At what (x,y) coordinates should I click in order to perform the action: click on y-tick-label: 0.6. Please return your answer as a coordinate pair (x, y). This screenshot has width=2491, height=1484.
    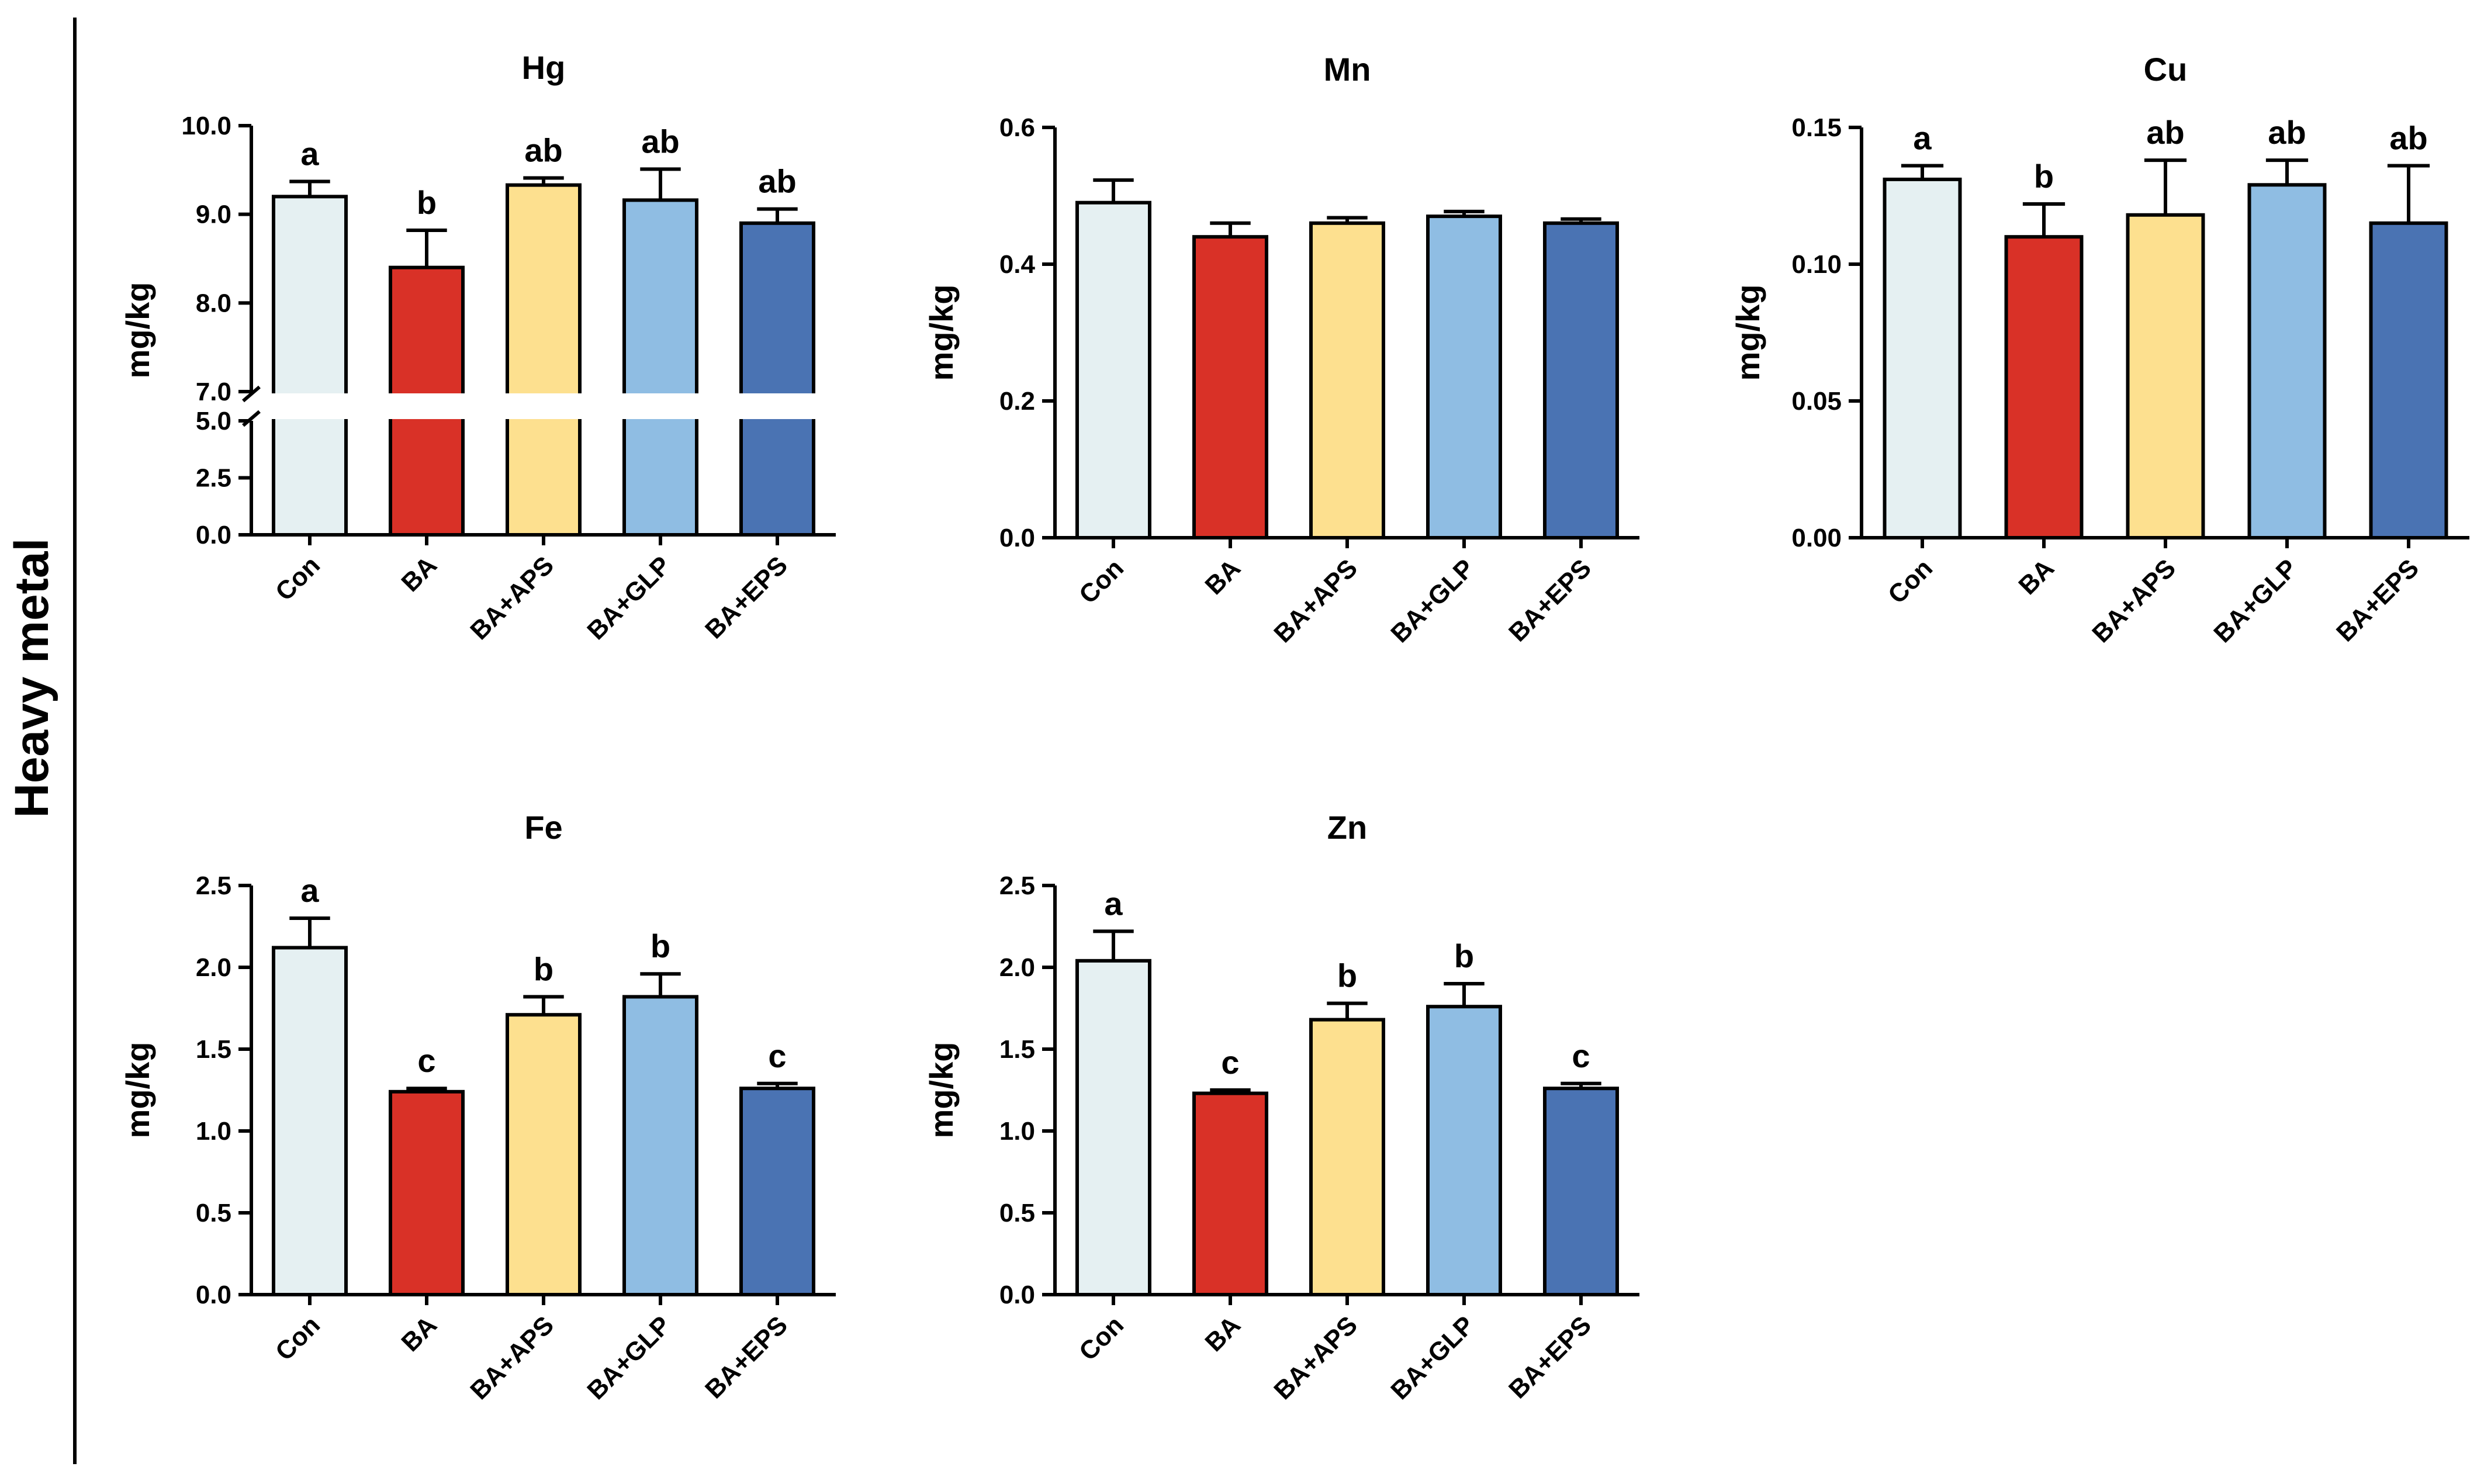
    Looking at the image, I should click on (1017, 127).